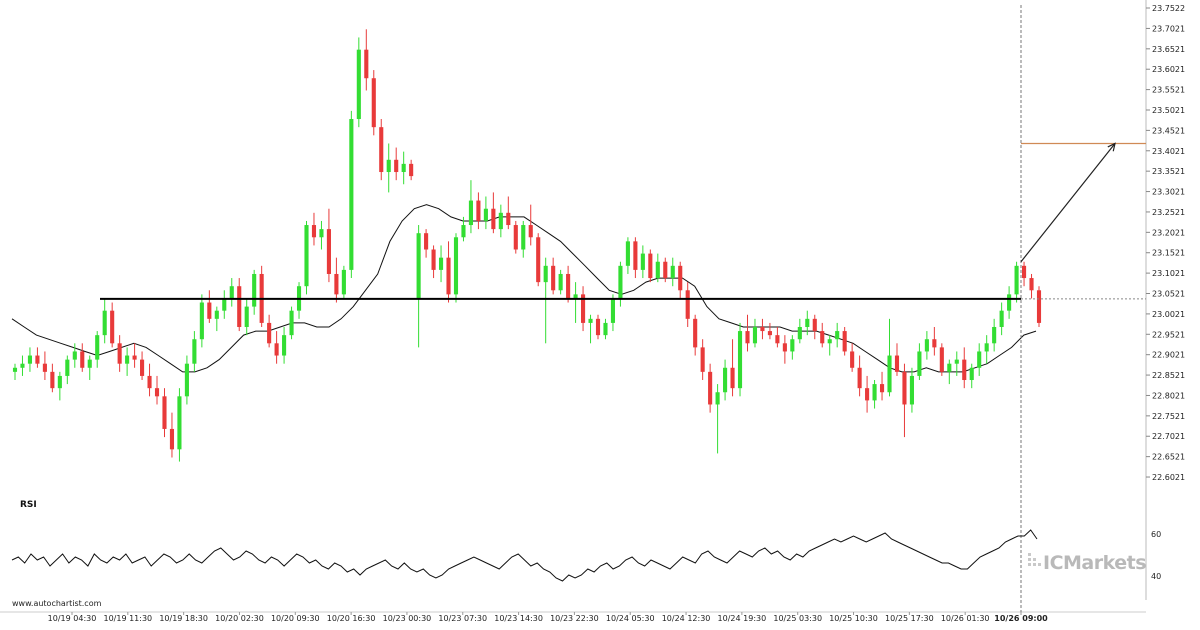 This screenshot has height=630, width=1200. I want to click on rsi-line, so click(524, 555).